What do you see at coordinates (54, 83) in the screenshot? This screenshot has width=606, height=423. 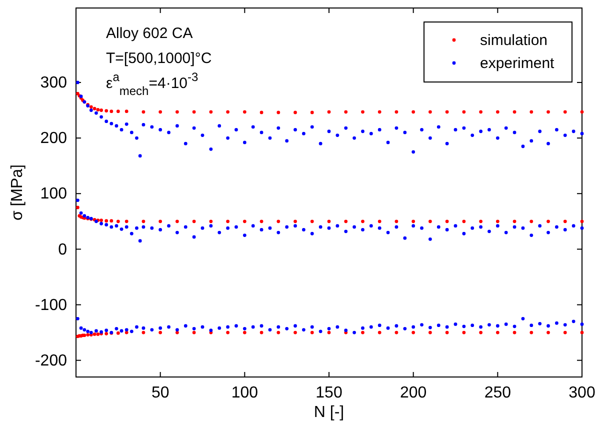 I see `y-tick-label: 300` at bounding box center [54, 83].